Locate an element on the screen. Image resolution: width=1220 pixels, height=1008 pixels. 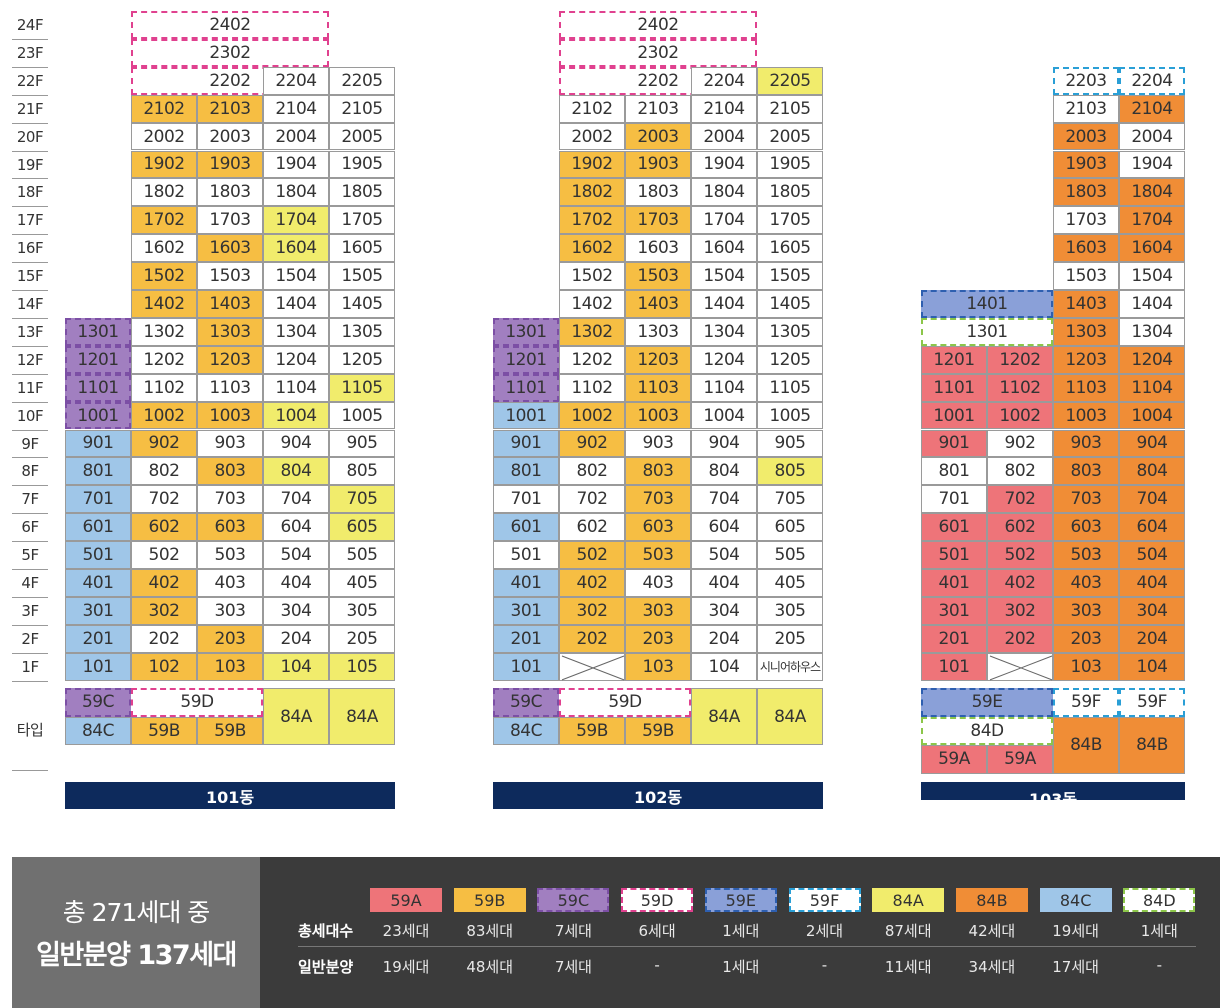
unit-cell: 1002 is located at coordinates (164, 415).